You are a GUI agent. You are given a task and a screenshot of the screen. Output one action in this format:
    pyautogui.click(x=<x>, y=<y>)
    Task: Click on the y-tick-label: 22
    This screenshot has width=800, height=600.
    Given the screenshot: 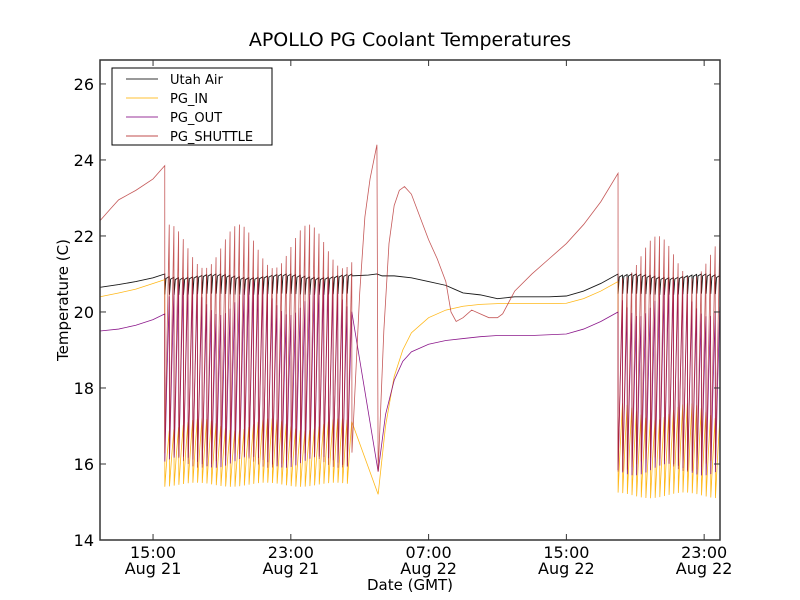 What is the action you would take?
    pyautogui.click(x=84, y=236)
    